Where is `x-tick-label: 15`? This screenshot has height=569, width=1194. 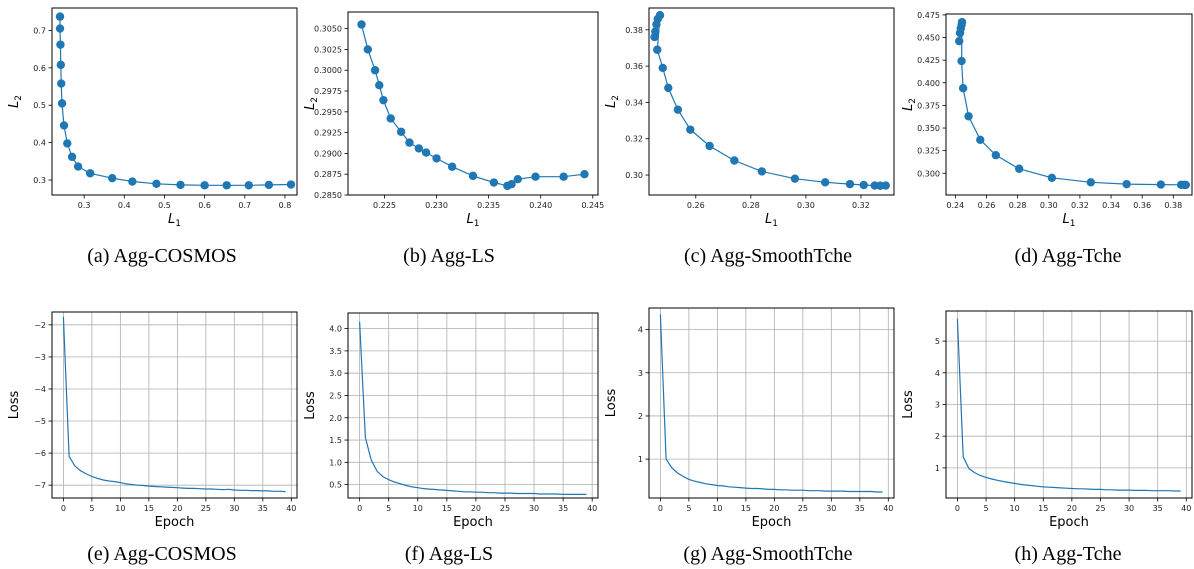 x-tick-label: 15 is located at coordinates (1043, 508).